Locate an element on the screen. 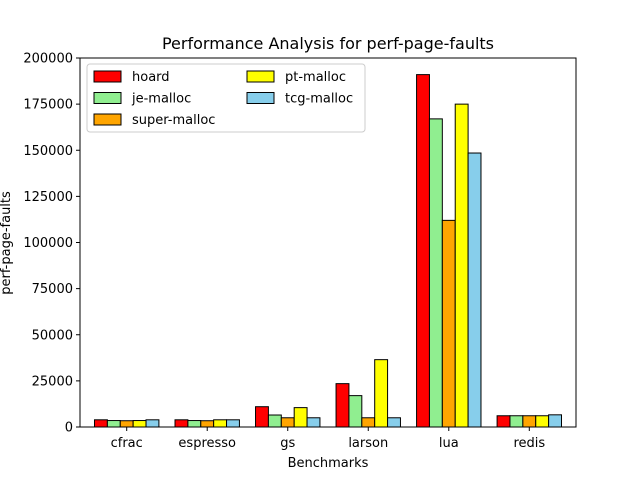 The height and width of the screenshot is (480, 640). x-tick-label-espresso: espresso is located at coordinates (207, 443).